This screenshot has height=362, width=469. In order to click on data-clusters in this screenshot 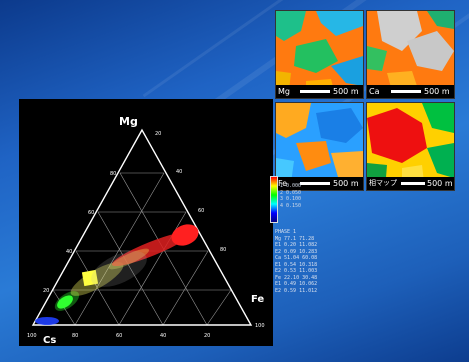, I will do `click(117, 274)`.